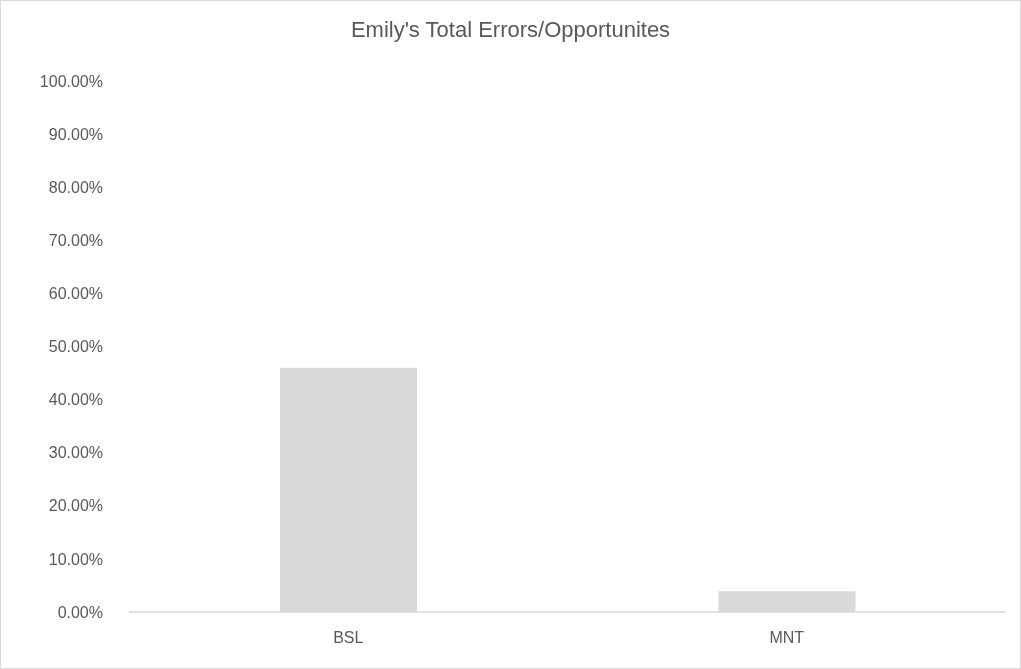 This screenshot has height=669, width=1021. I want to click on y-tick-label: 80.00%, so click(75, 187).